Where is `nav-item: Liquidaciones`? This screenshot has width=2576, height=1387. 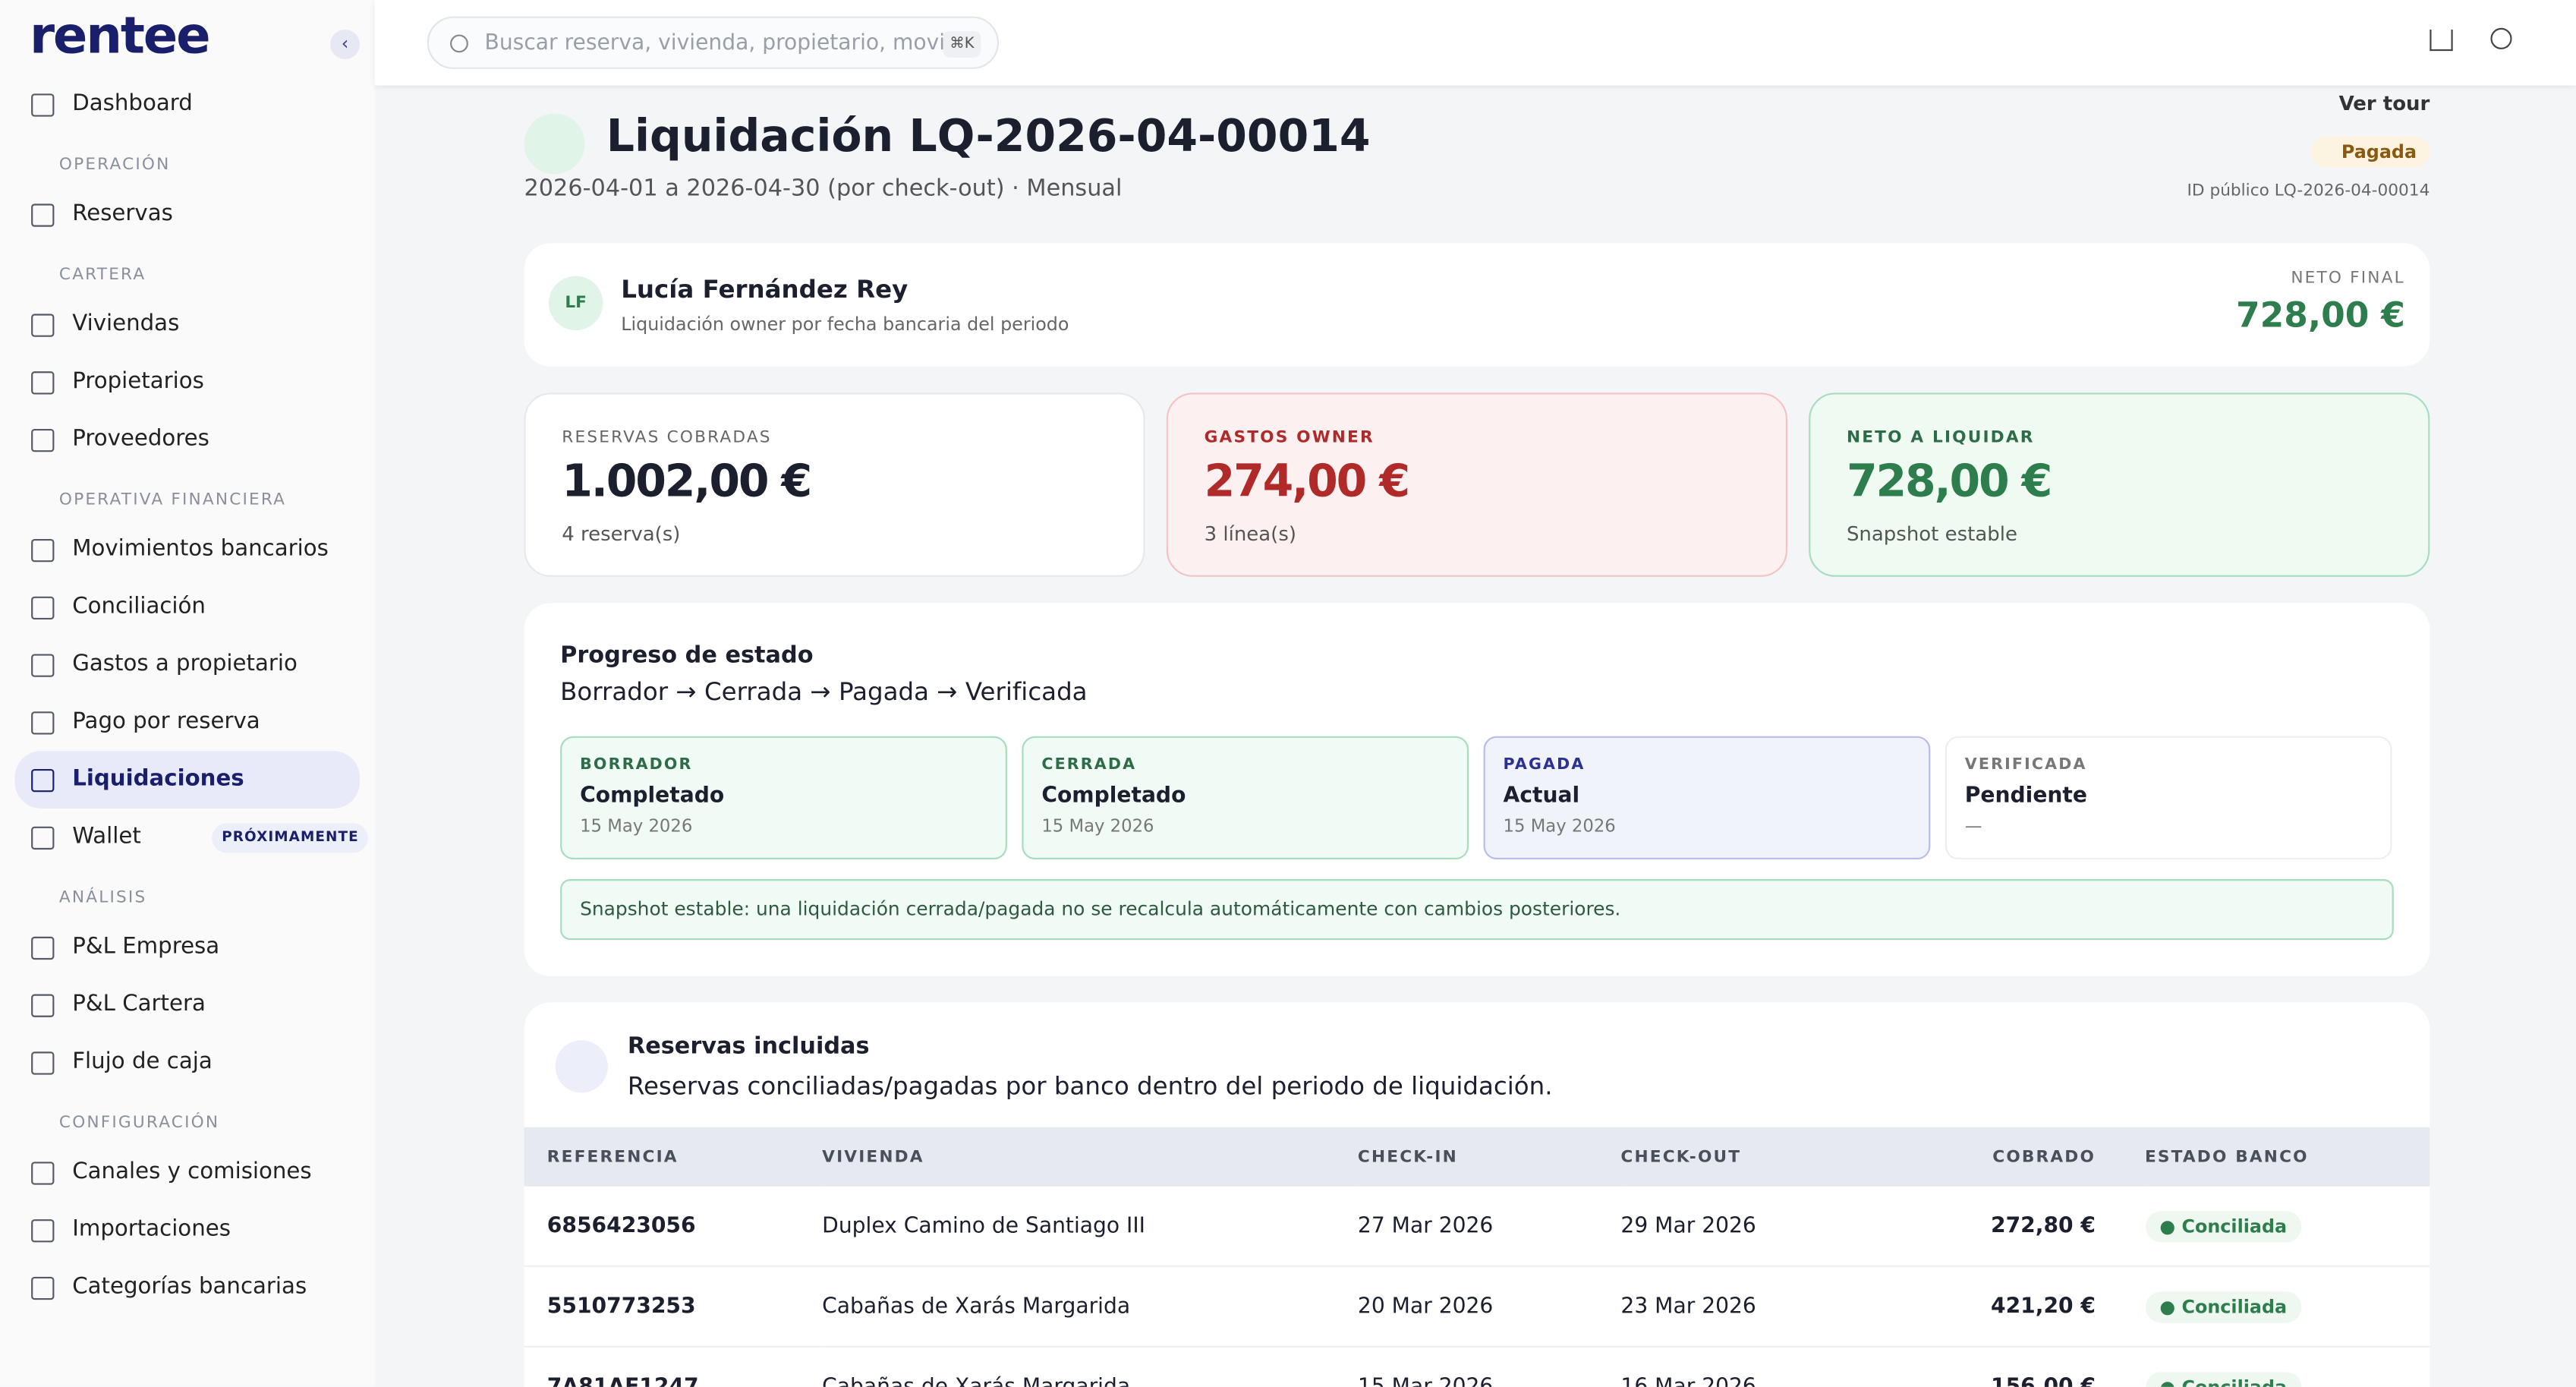 nav-item: Liquidaciones is located at coordinates (187, 780).